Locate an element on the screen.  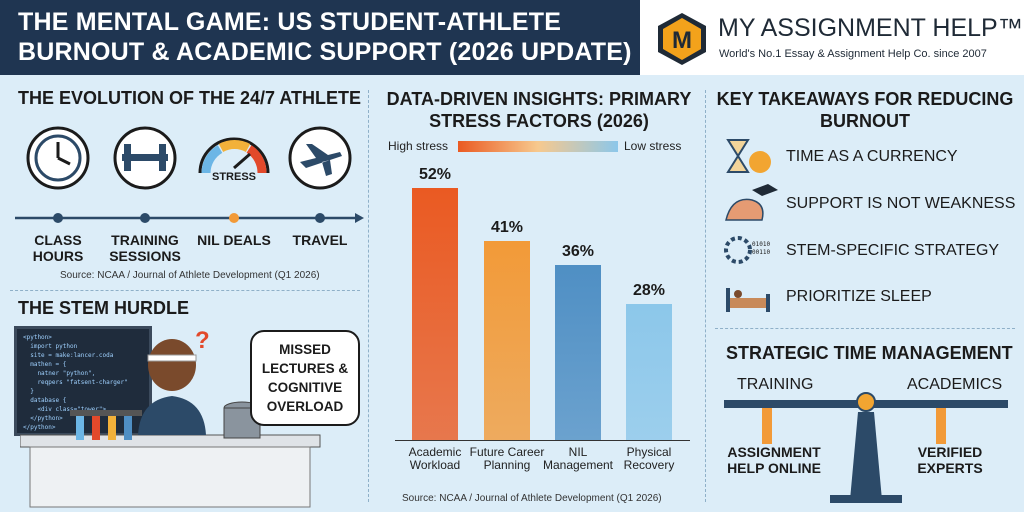
timeline-icons is located at coordinates (189, 174).